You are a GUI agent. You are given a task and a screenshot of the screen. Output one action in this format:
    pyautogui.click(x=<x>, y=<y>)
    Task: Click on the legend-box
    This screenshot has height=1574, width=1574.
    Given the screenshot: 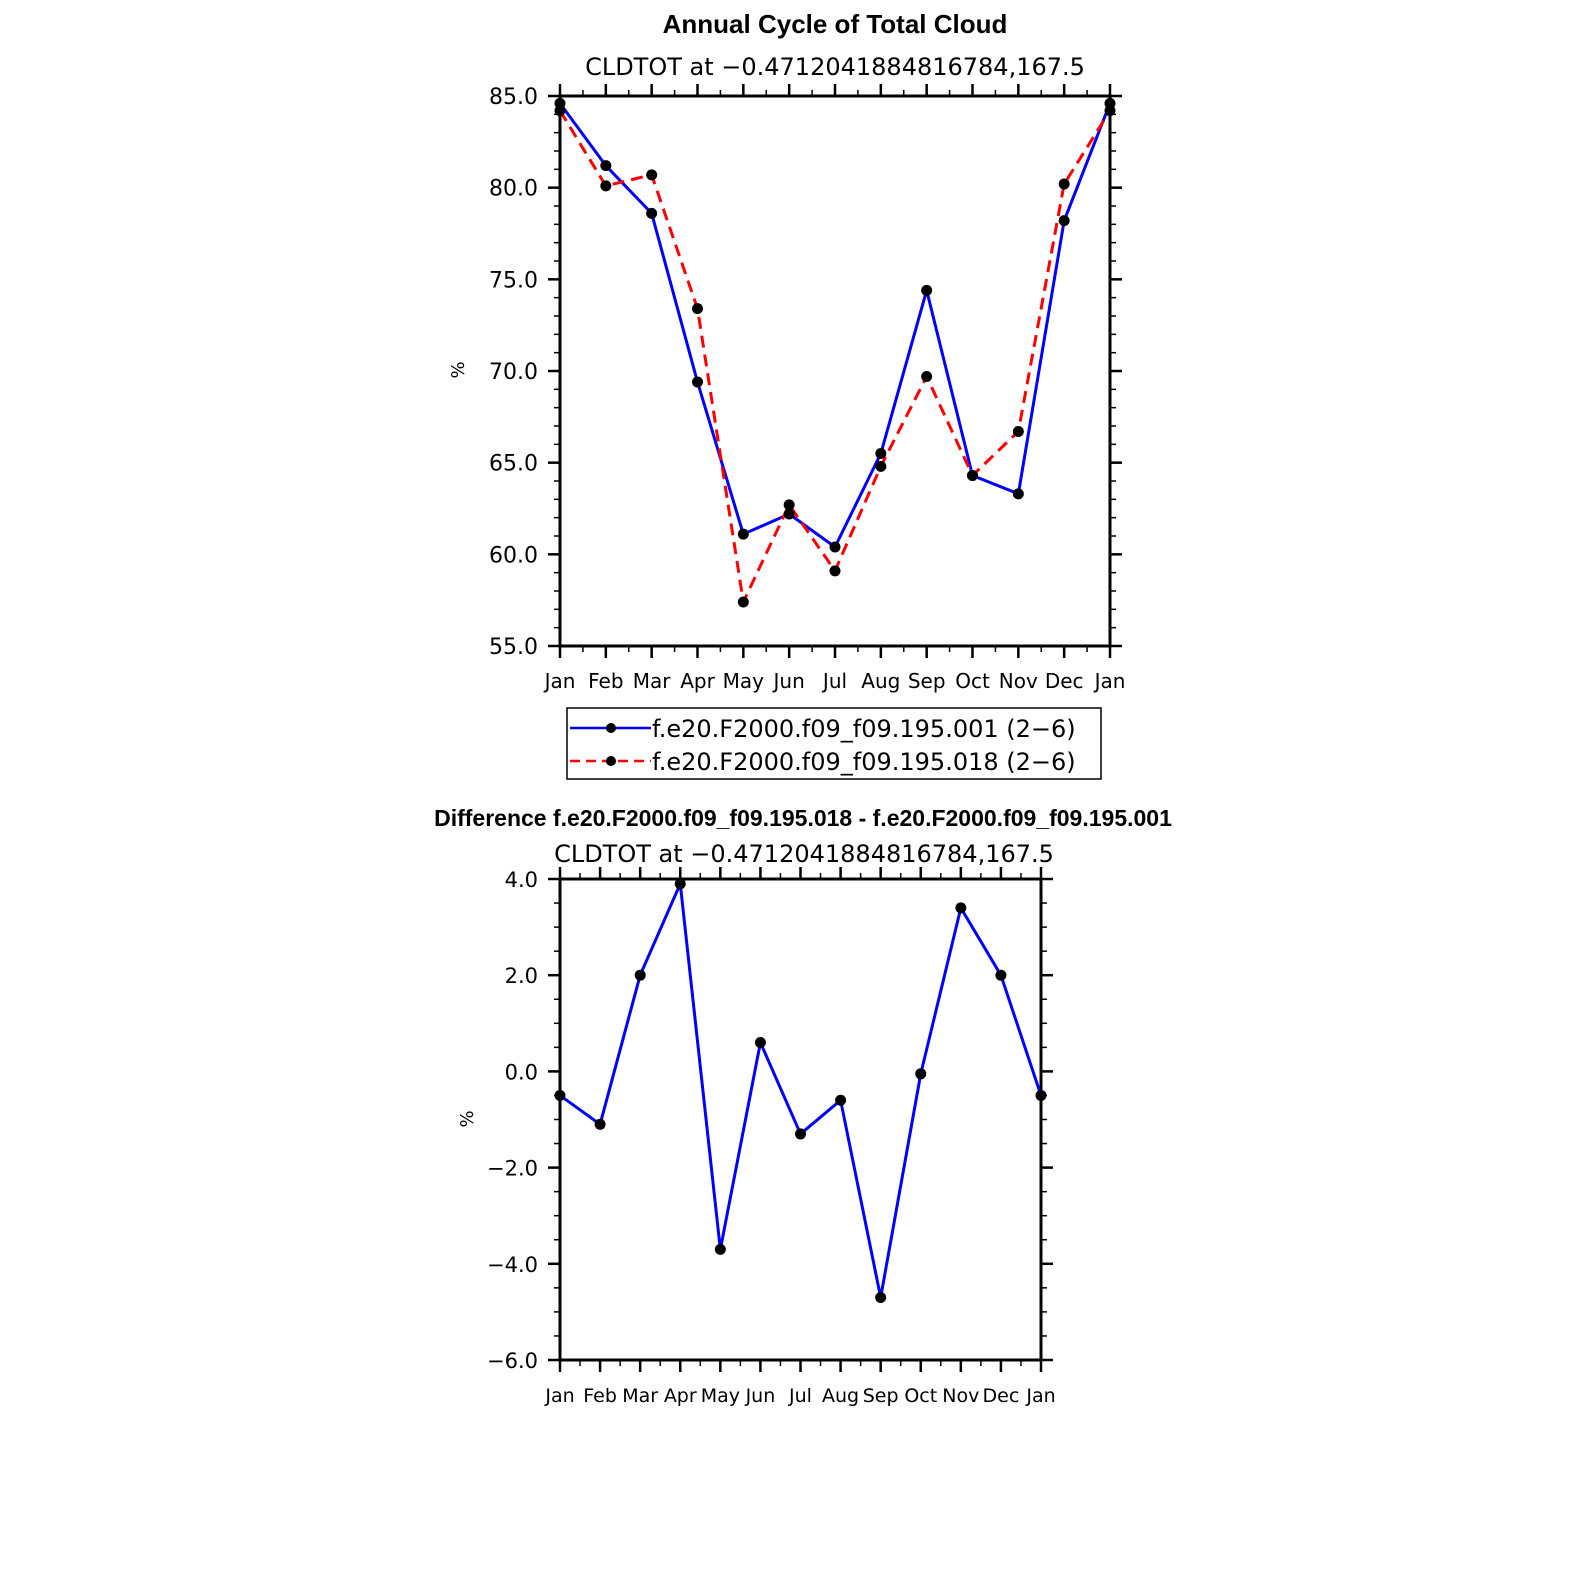 What is the action you would take?
    pyautogui.click(x=834, y=743)
    